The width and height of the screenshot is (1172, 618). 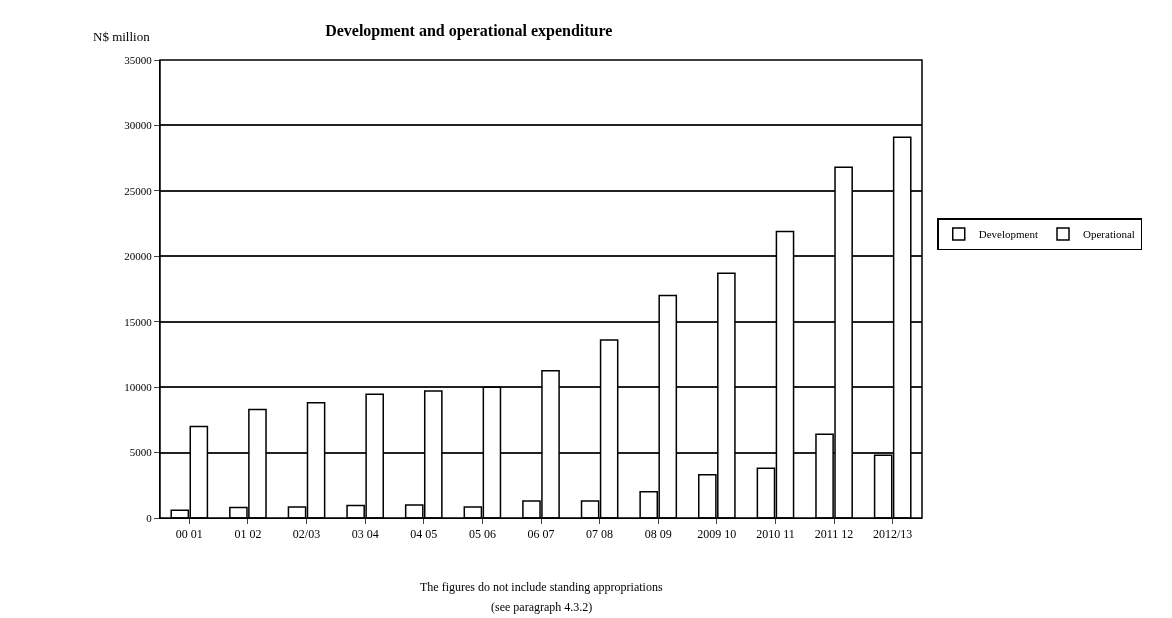 What do you see at coordinates (138, 386) in the screenshot?
I see `y-tick-label: 10000` at bounding box center [138, 386].